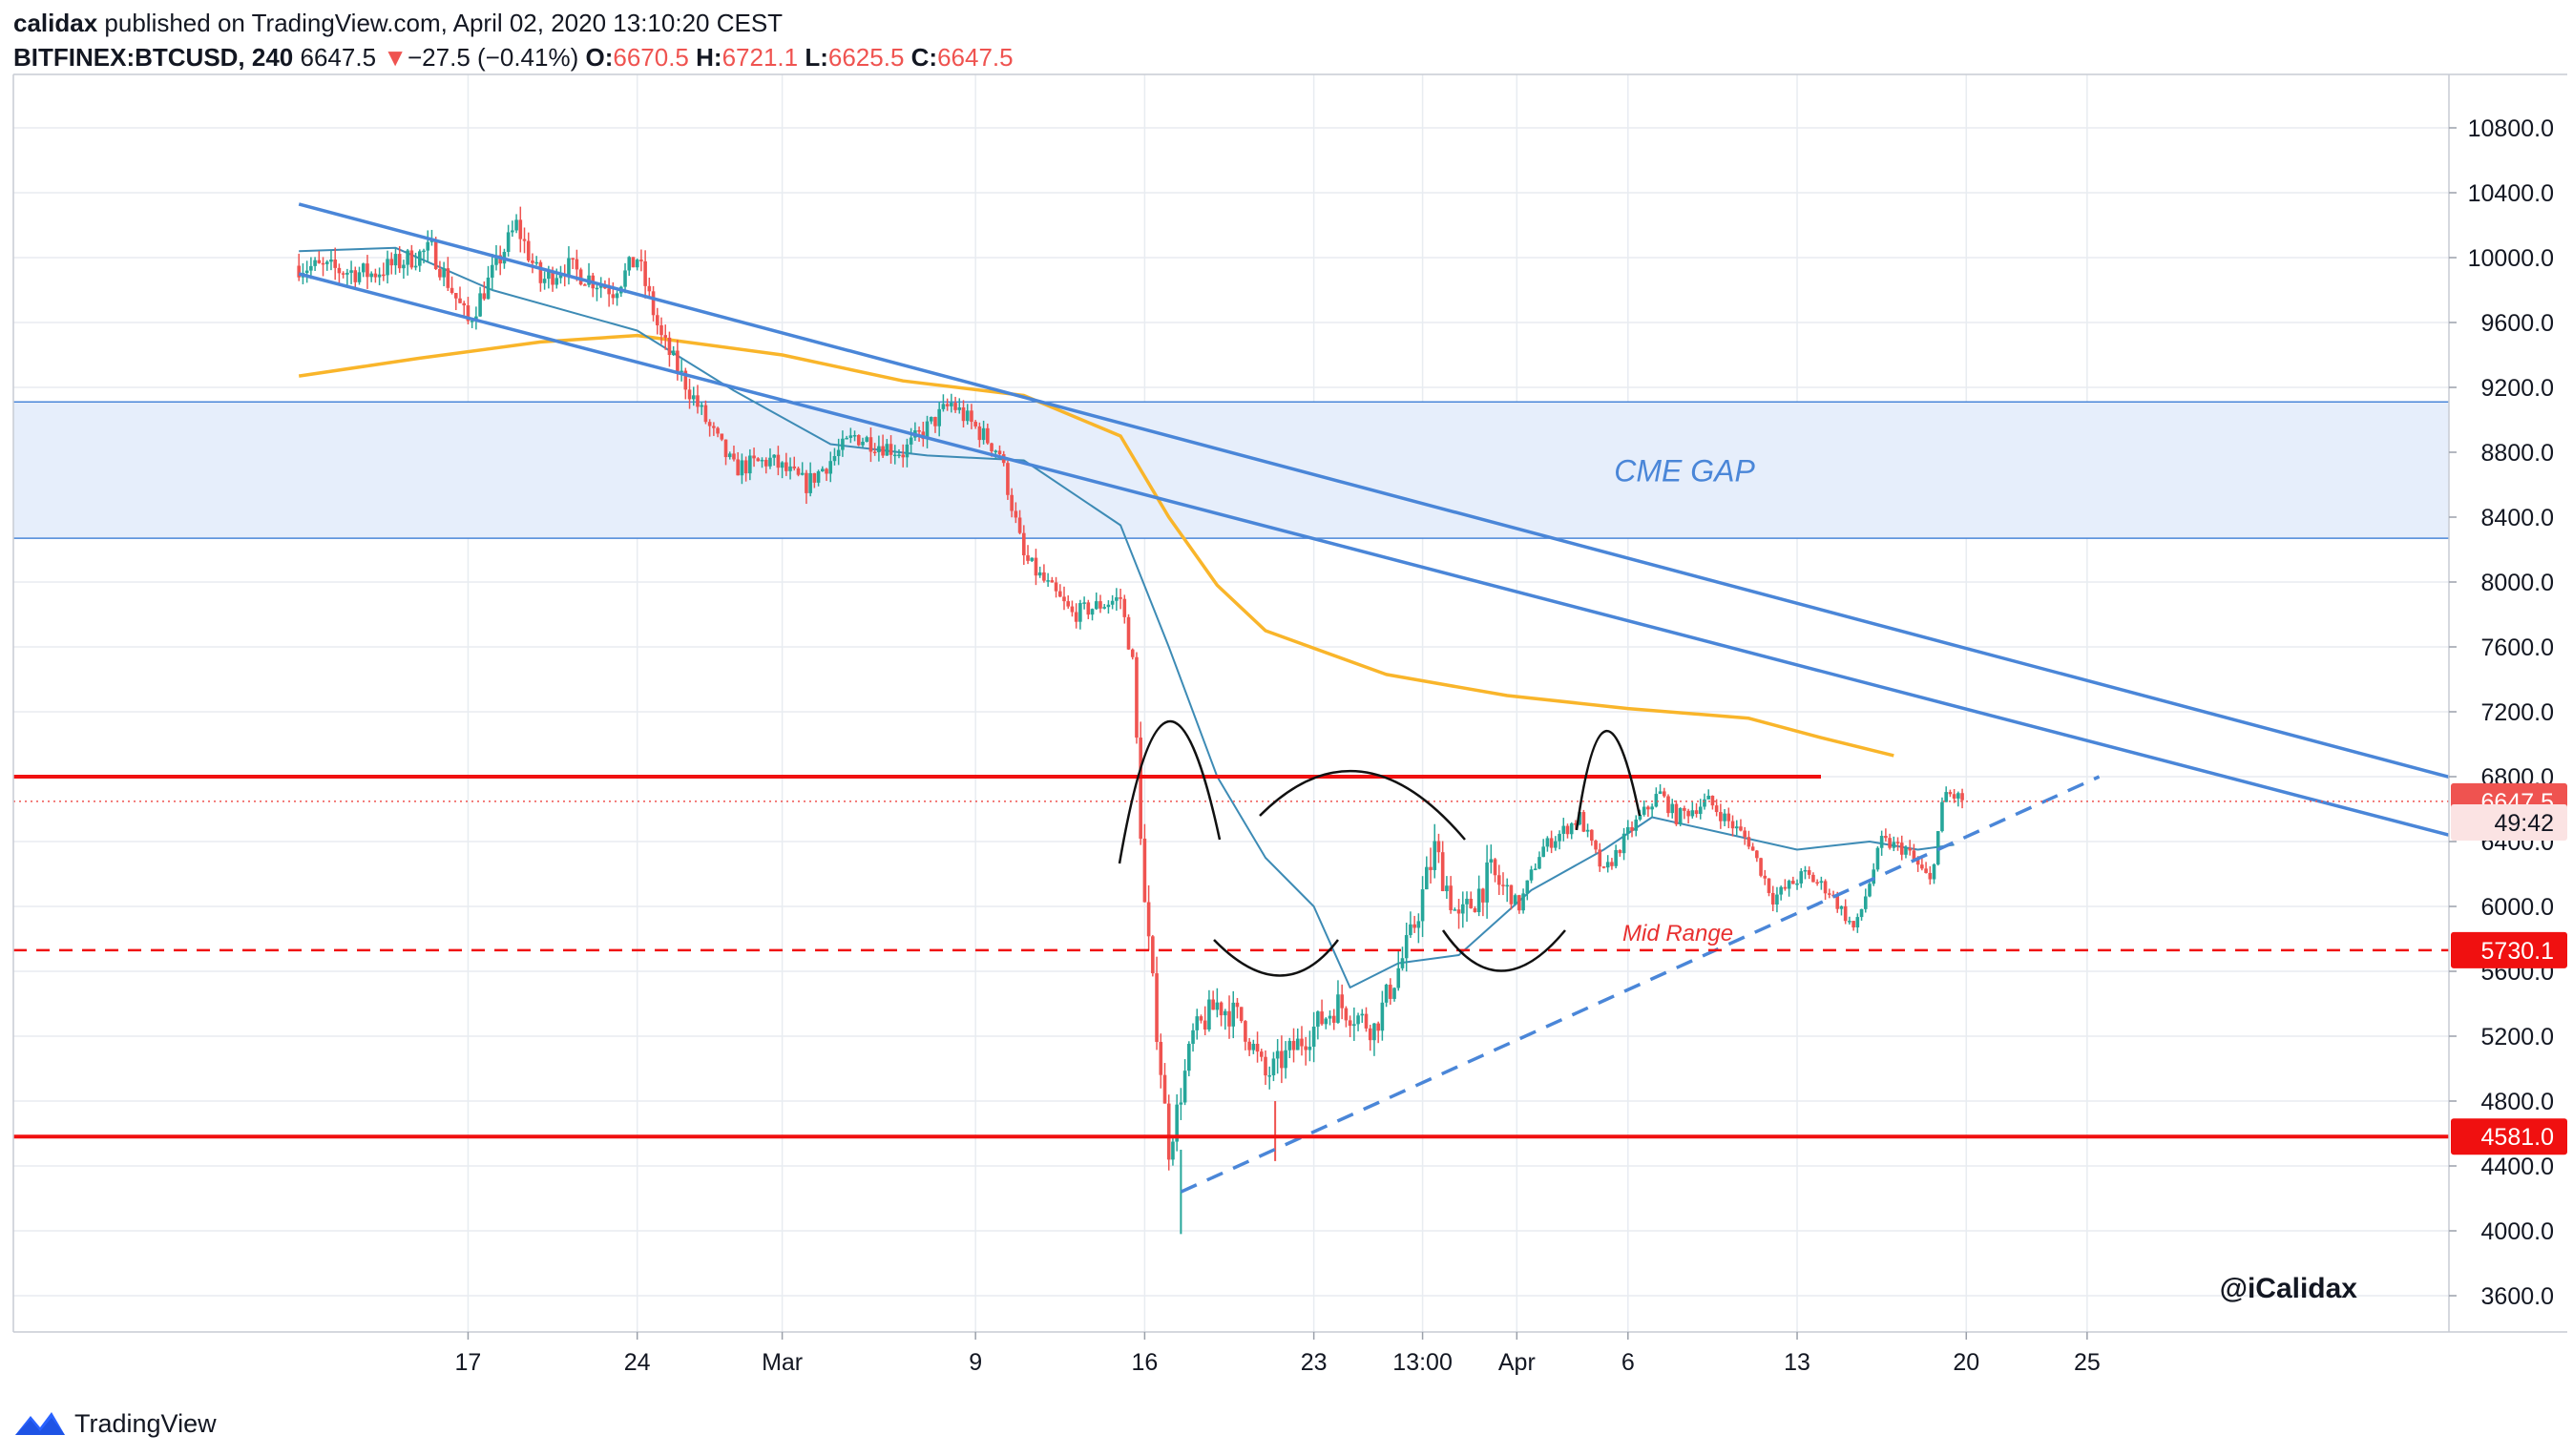 This screenshot has width=2573, height=1456. Describe the element at coordinates (56, 23) in the screenshot. I see `author-name: calidax` at that location.